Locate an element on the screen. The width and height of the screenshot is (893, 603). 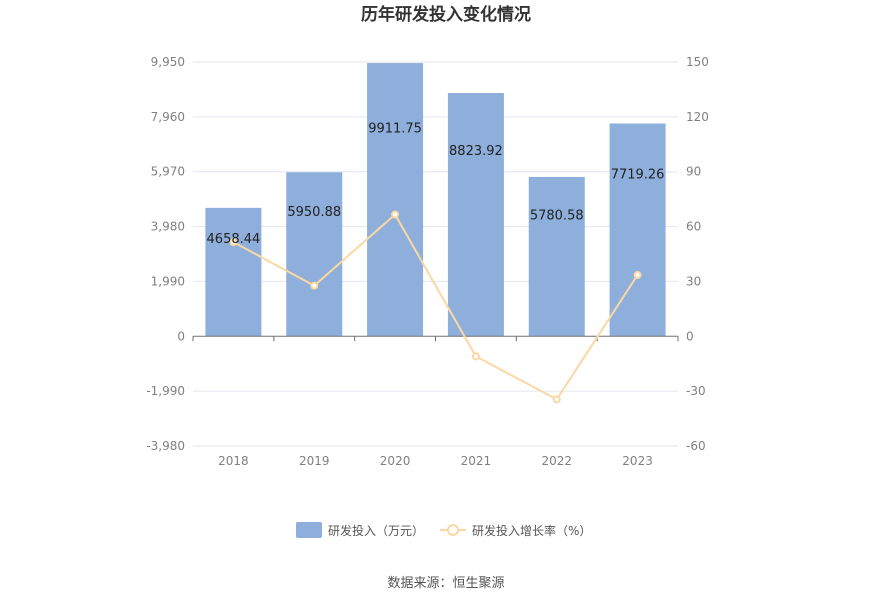
legend-bar-swatch is located at coordinates (309, 530).